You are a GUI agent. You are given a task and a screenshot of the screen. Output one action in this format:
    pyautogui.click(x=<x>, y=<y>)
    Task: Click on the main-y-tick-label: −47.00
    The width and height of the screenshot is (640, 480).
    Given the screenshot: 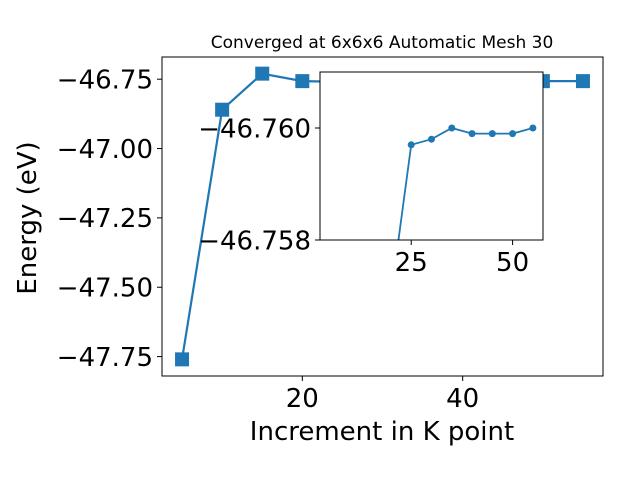 What is the action you would take?
    pyautogui.click(x=105, y=150)
    